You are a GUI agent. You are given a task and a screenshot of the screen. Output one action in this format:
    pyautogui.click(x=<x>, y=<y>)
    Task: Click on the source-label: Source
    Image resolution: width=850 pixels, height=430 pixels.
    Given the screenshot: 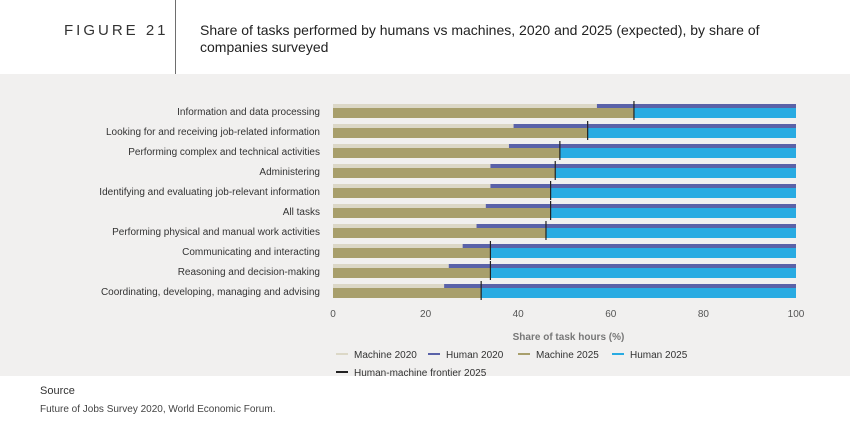 What is the action you would take?
    pyautogui.click(x=57, y=391)
    